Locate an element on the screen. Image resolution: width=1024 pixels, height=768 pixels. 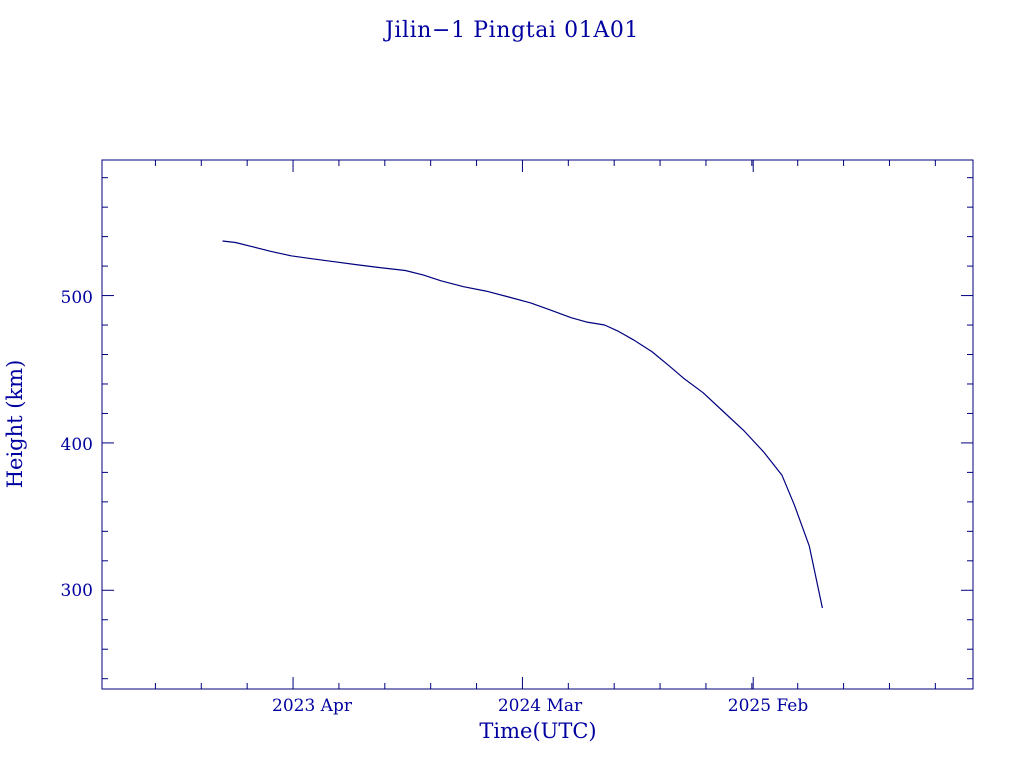
x-tick-label-2024-mar: 2024 Mar is located at coordinates (540, 706).